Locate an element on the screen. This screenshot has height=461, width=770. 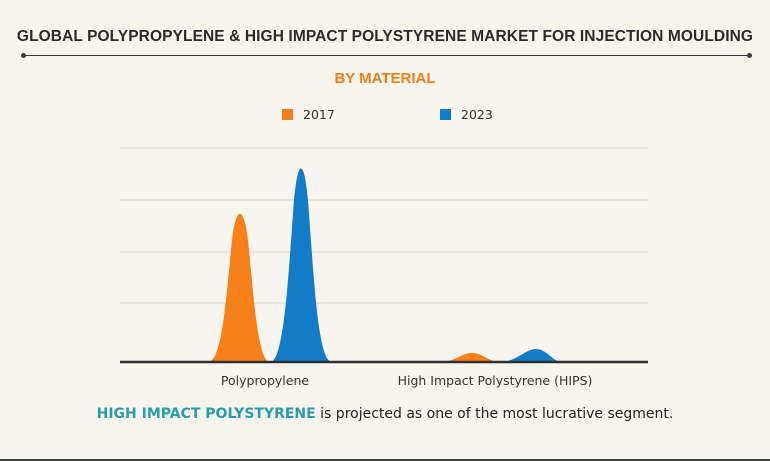
legend-label: 2017 is located at coordinates (319, 114).